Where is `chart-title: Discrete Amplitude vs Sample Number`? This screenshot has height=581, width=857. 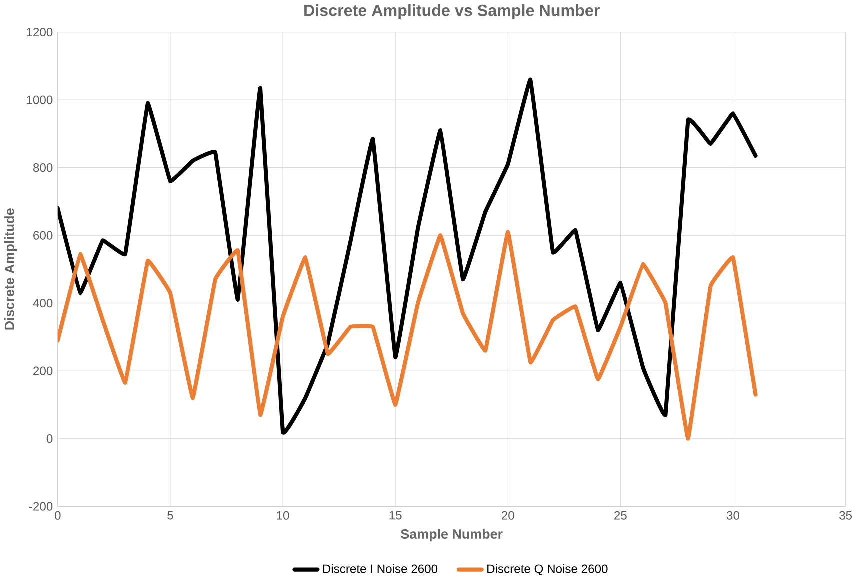
chart-title: Discrete Amplitude vs Sample Number is located at coordinates (452, 12).